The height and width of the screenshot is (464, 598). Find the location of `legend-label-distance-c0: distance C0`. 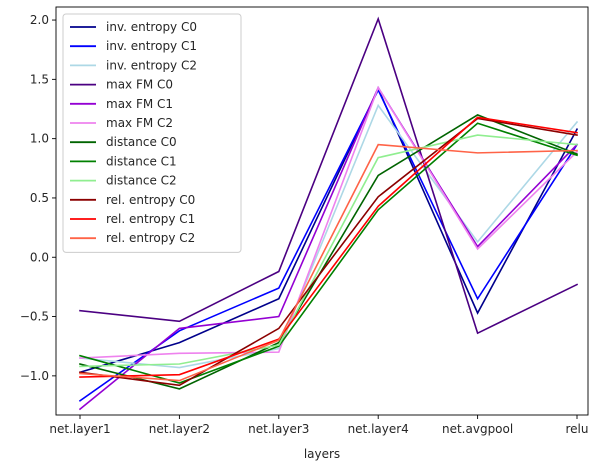

legend-label-distance-c0: distance C0 is located at coordinates (141, 142).